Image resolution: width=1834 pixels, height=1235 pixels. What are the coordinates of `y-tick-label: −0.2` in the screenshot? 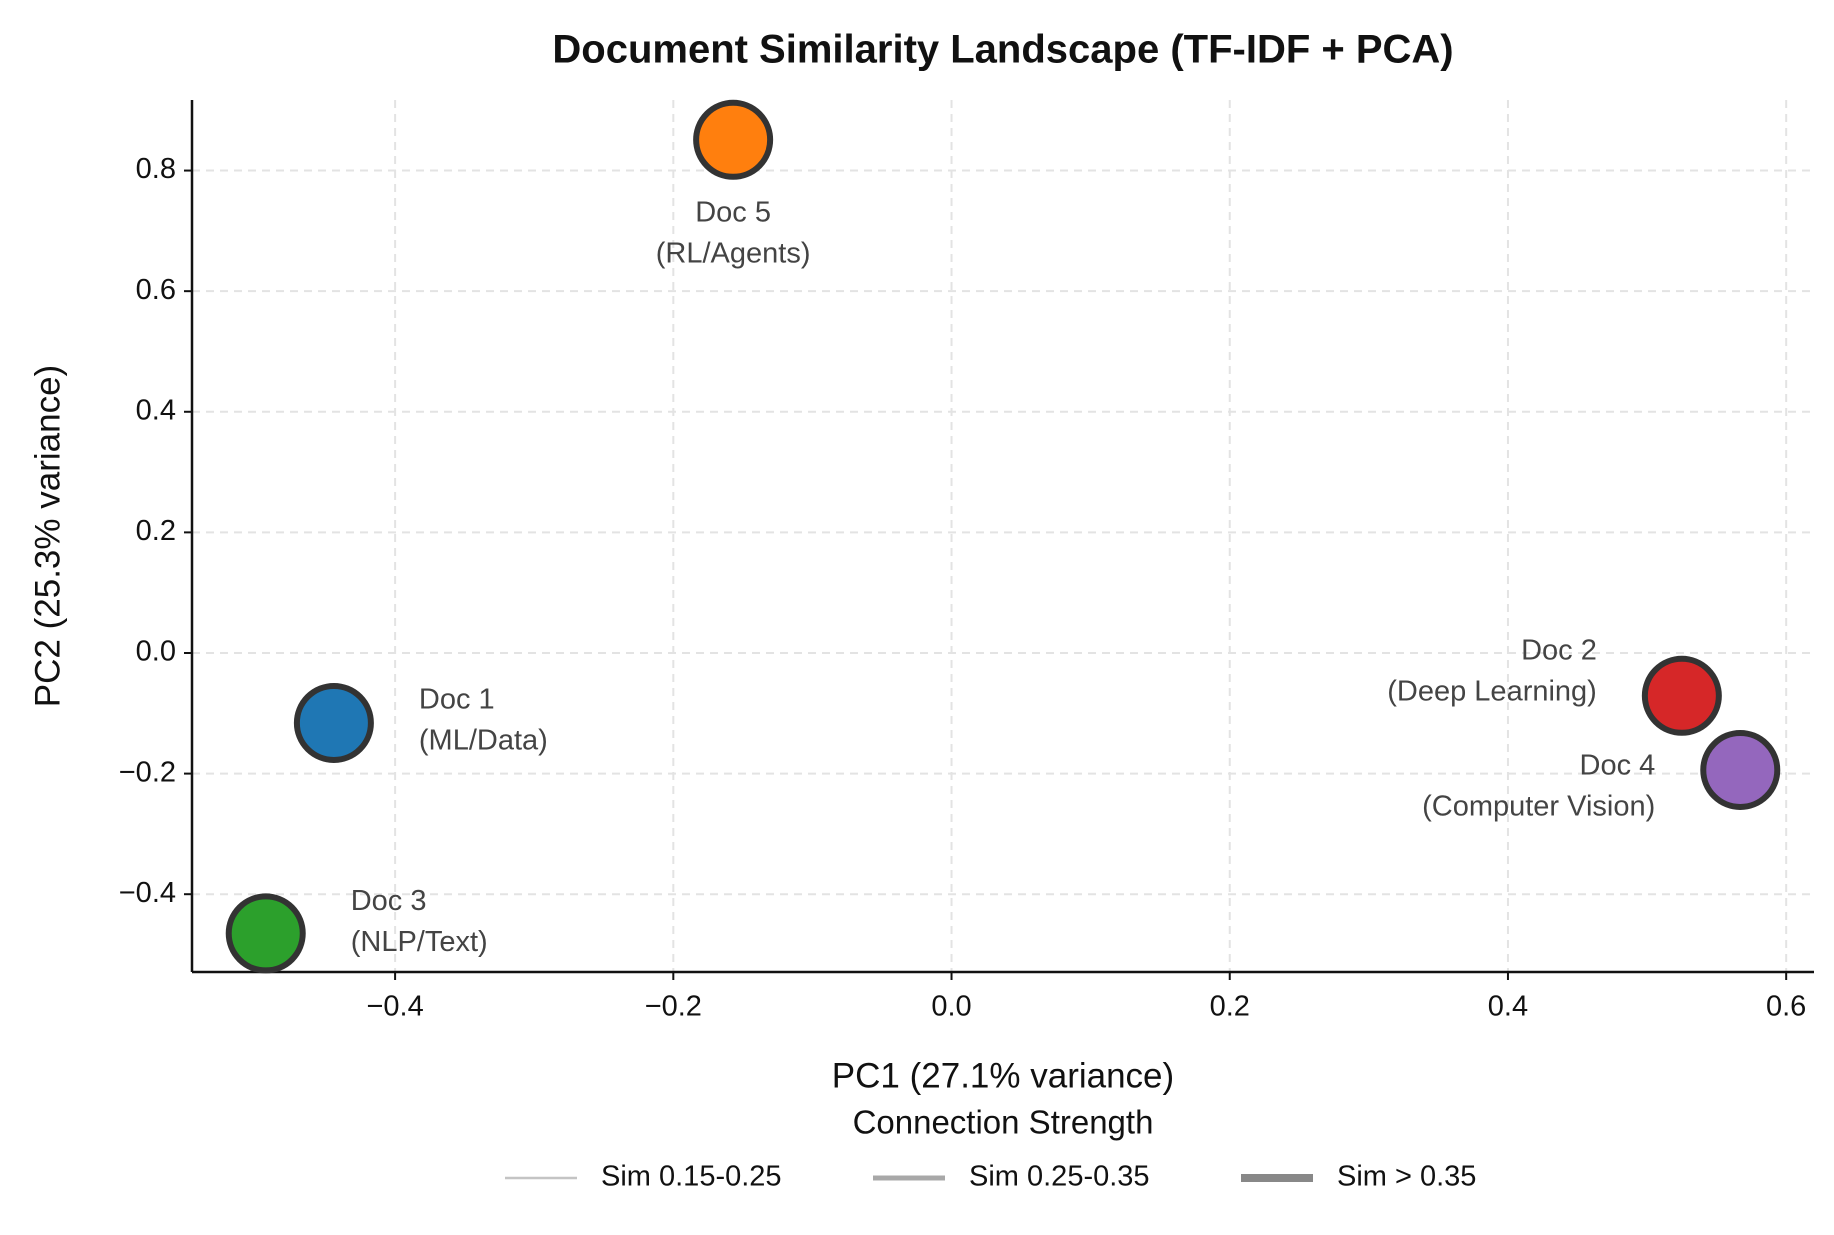 It's located at (147, 772).